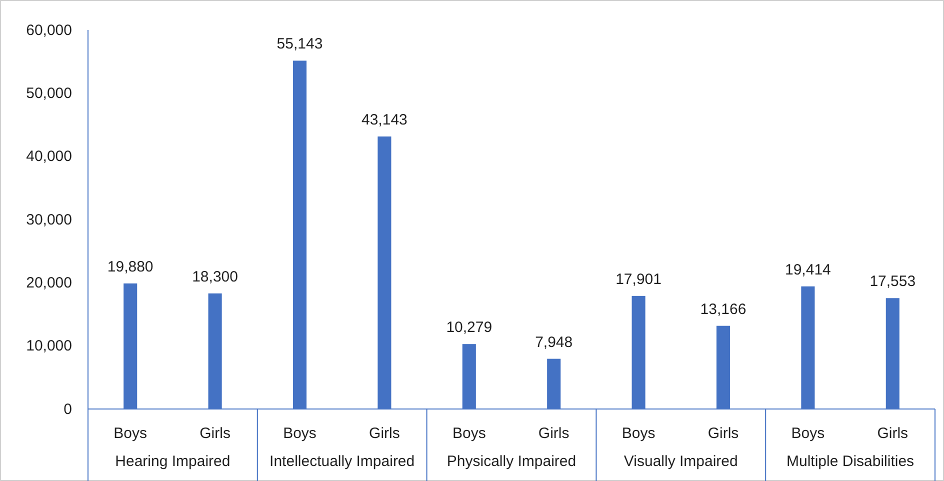 Image resolution: width=944 pixels, height=481 pixels. I want to click on text: Intellectually Impaired, so click(342, 461).